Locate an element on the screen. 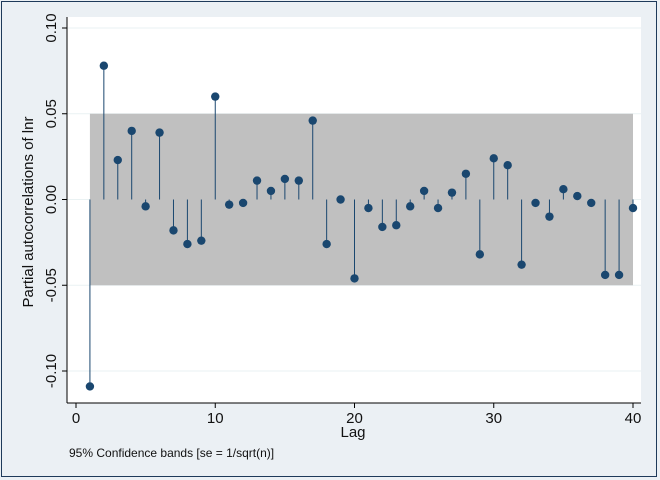 This screenshot has height=480, width=660. y-tick-label-2: 0.00 is located at coordinates (51, 199).